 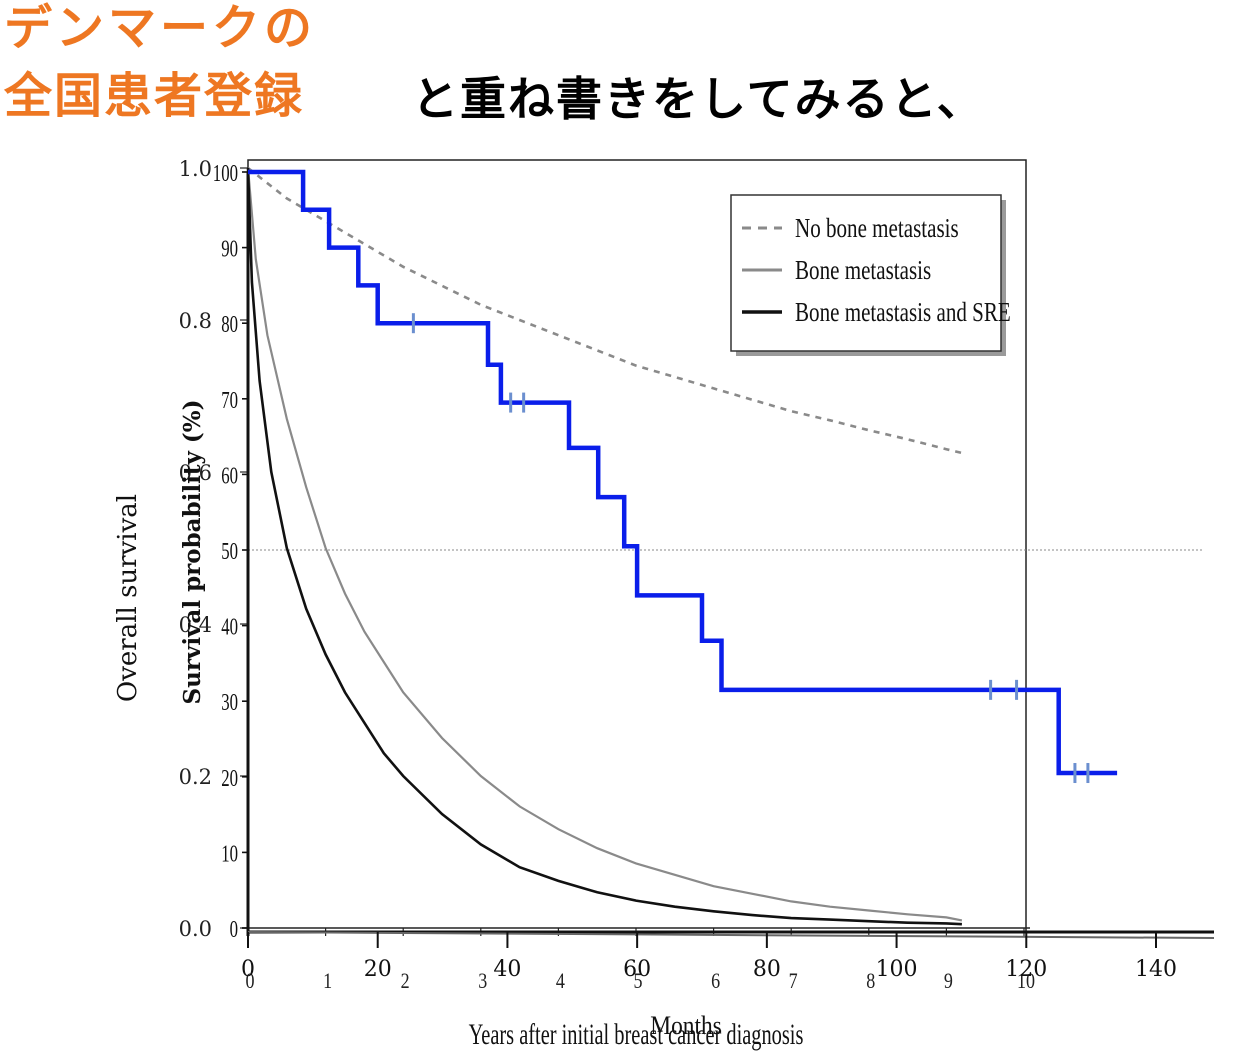 I want to click on bg-x-tick-label: 0, so click(x=249, y=981).